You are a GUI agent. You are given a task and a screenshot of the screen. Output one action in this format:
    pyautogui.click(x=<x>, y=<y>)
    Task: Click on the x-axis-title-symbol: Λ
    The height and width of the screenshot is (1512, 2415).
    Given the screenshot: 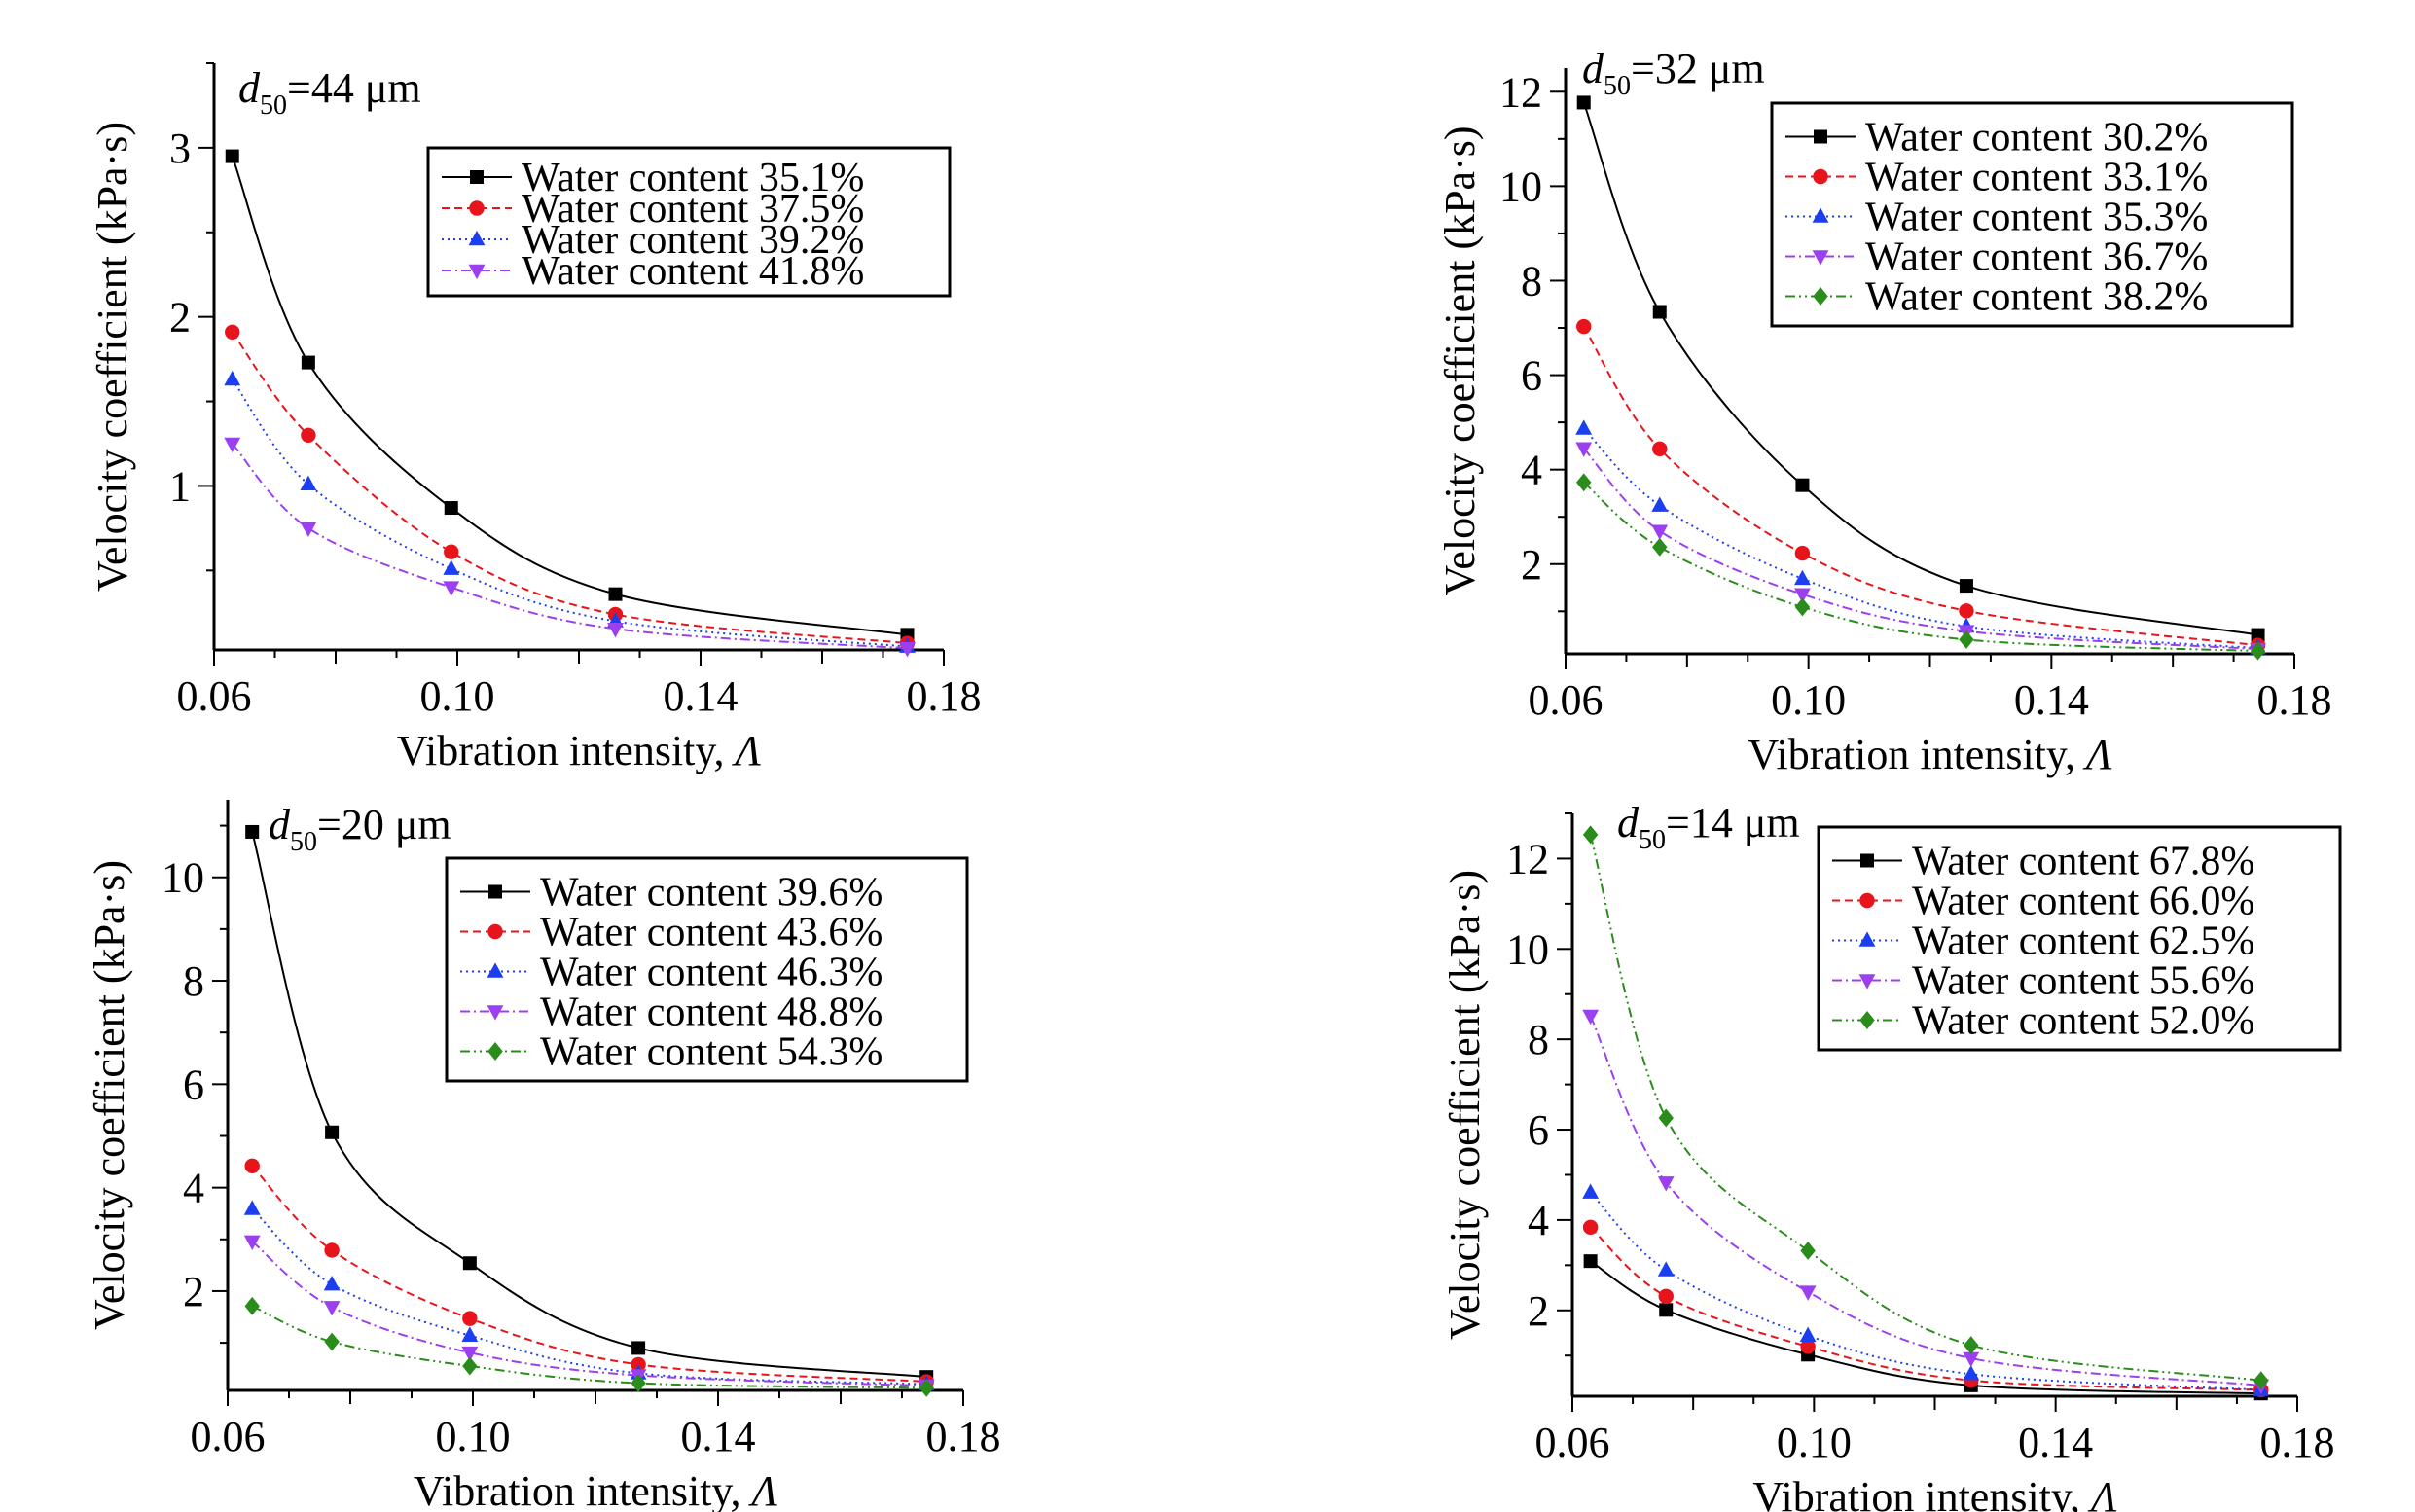 What is the action you would take?
    pyautogui.click(x=763, y=1489)
    